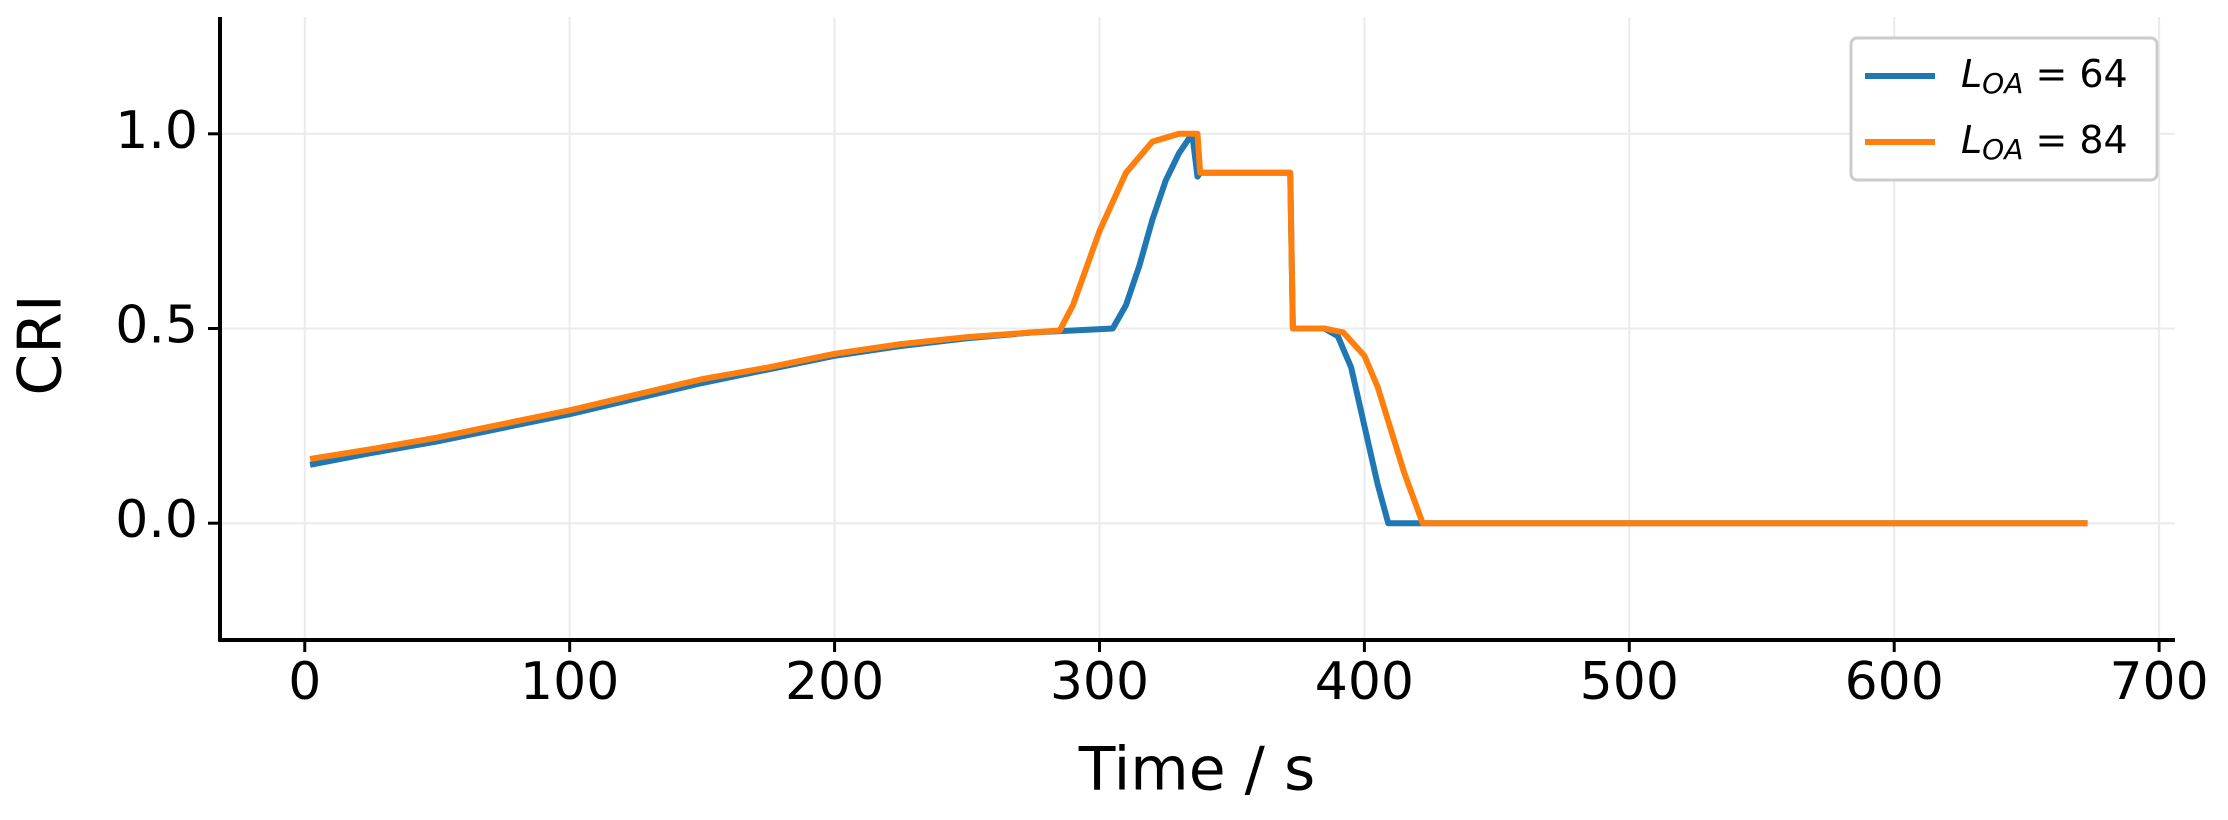 The image size is (2228, 820). What do you see at coordinates (2044, 76) in the screenshot?
I see `legend-label: LOA = 64` at bounding box center [2044, 76].